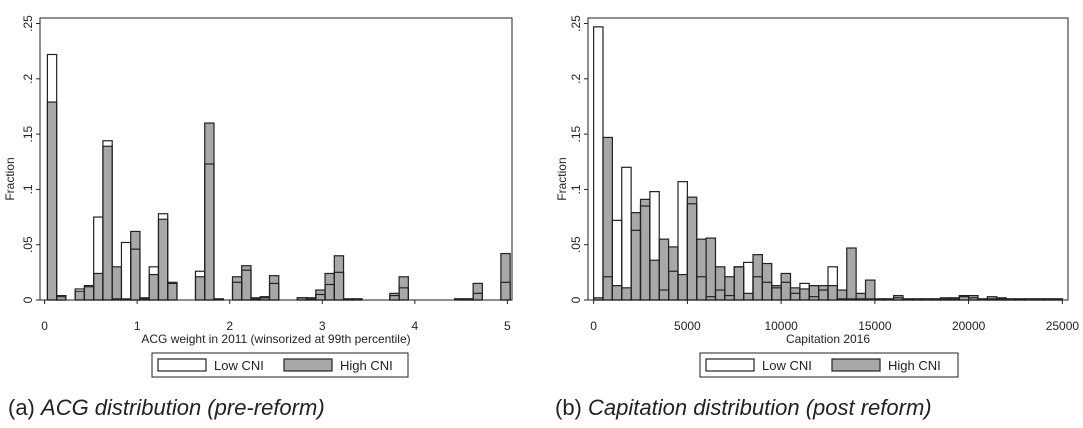 The image size is (1083, 428). Describe the element at coordinates (787, 365) in the screenshot. I see `legend-label-low-cni: Low CNI` at that location.